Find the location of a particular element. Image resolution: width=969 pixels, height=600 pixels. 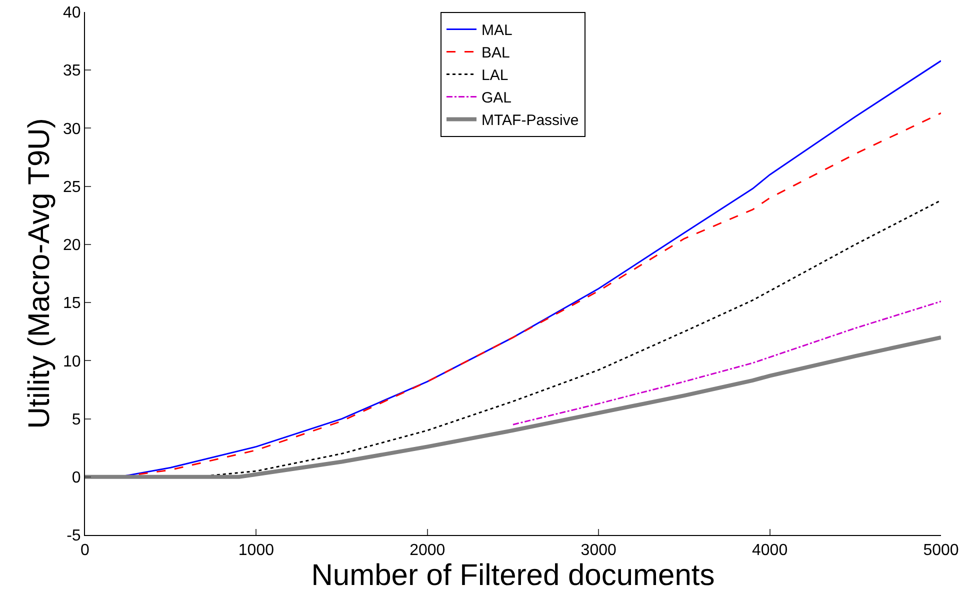

legend-label: BAL is located at coordinates (496, 53).